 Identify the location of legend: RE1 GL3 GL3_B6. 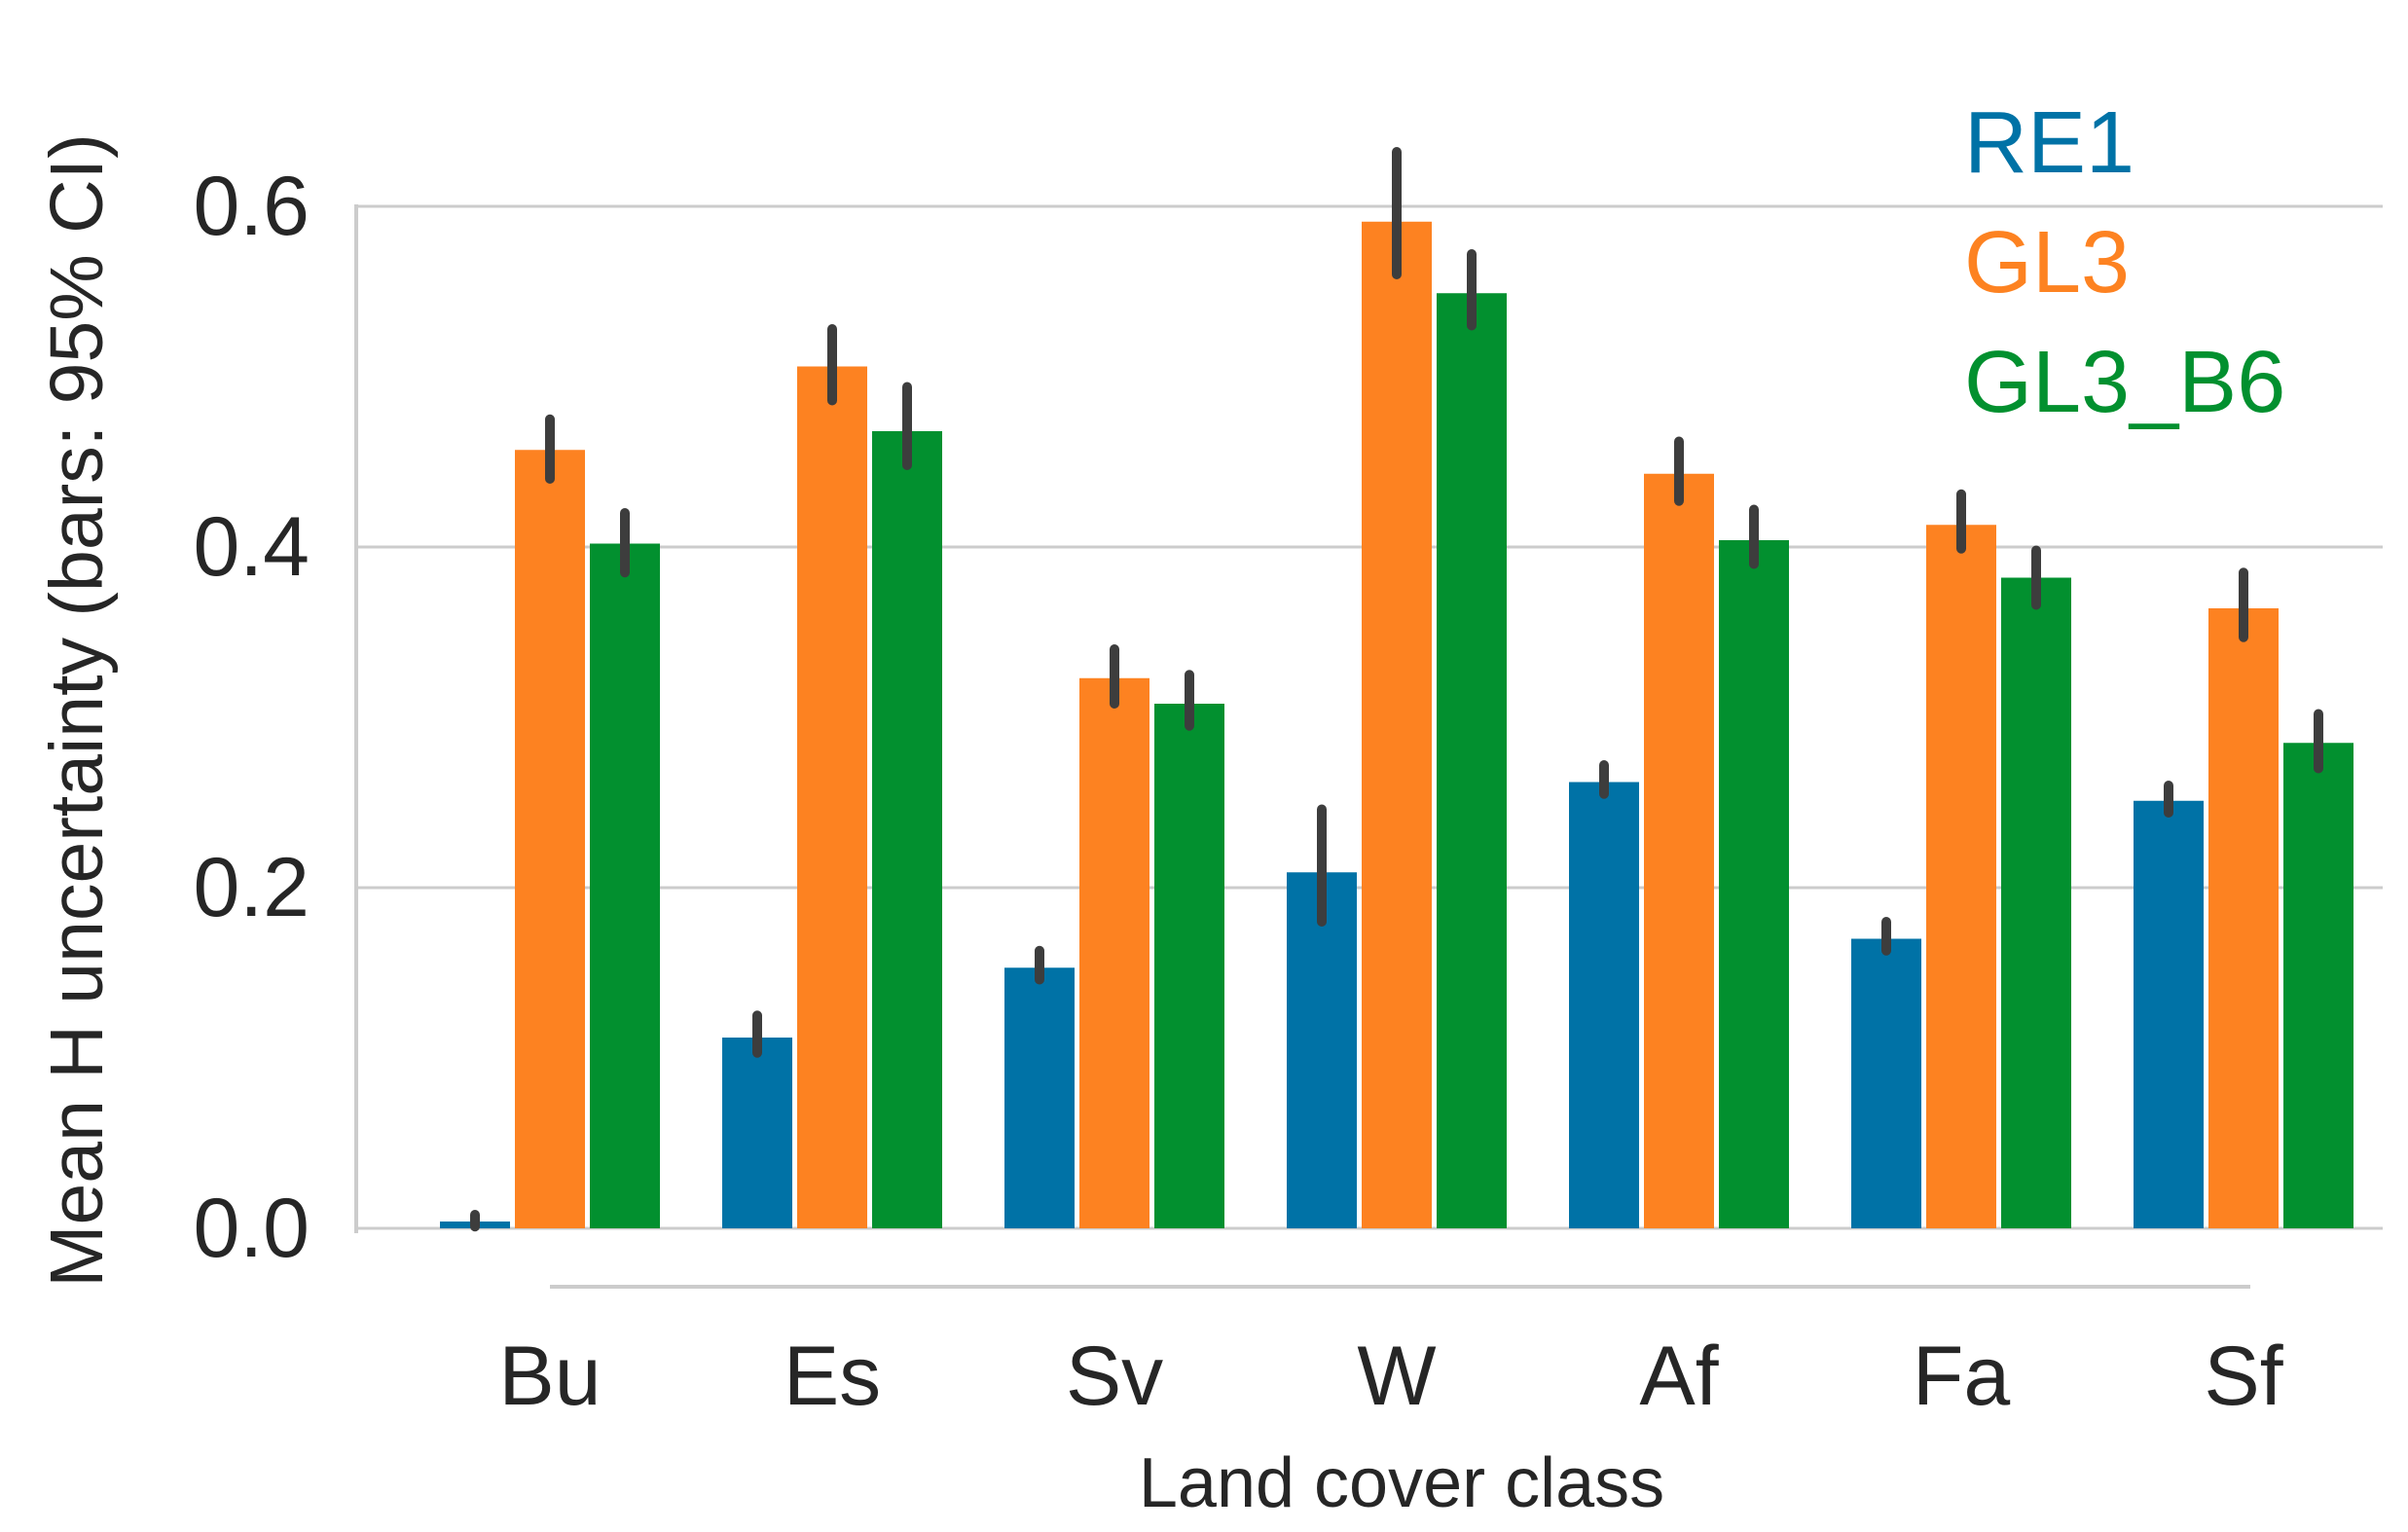
(2124, 262).